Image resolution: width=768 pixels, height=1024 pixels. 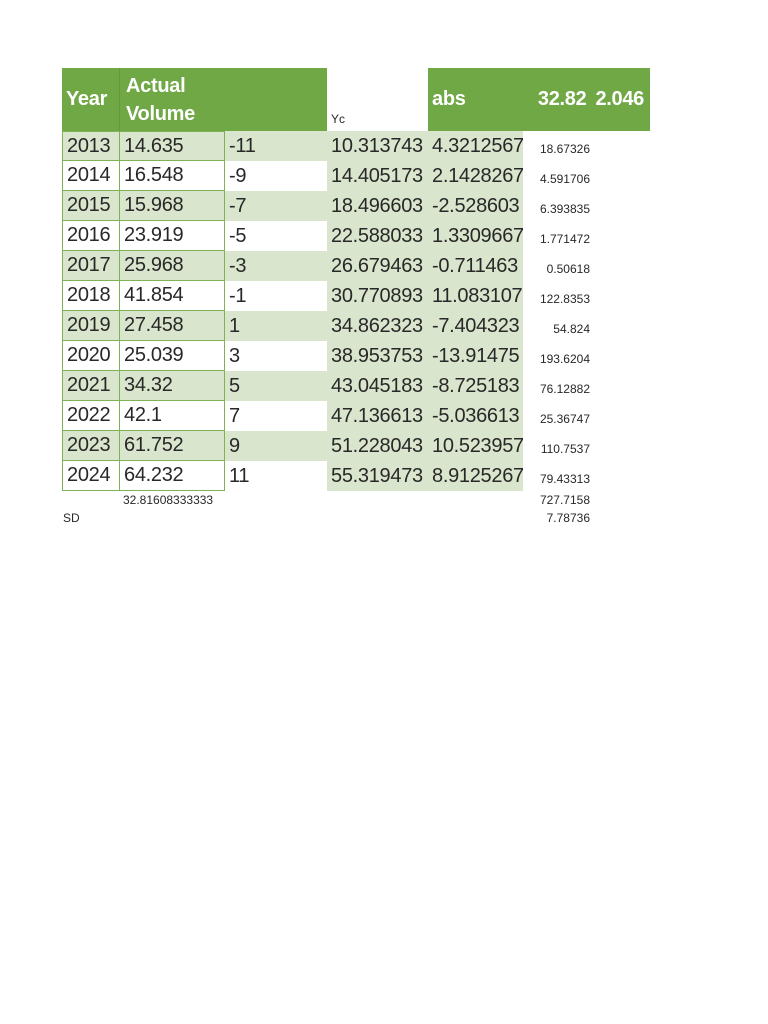 I want to click on cell-abs-deviation: -8.725183, so click(x=475, y=386).